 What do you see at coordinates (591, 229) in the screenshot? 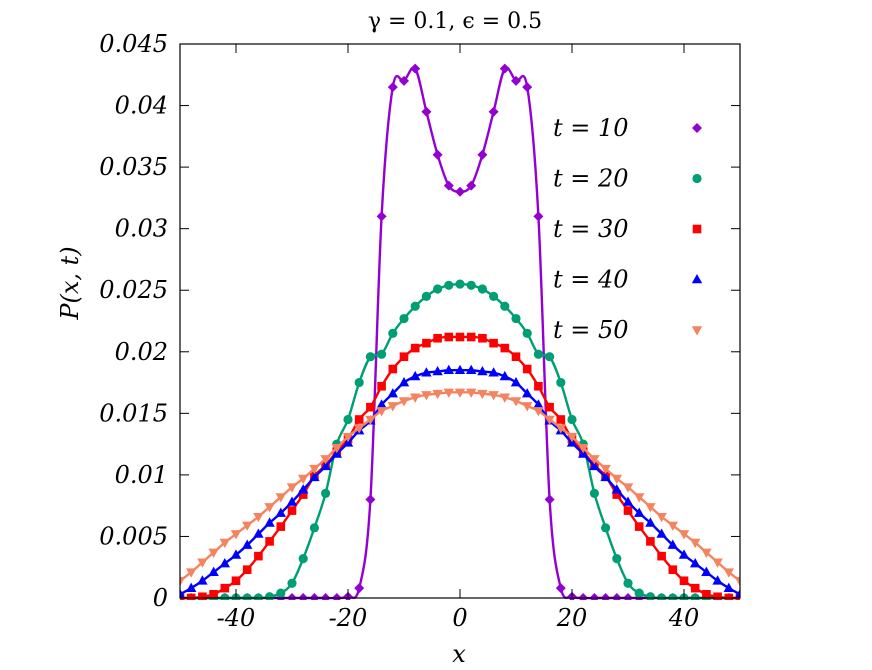
I see `legend-label: t = 30` at bounding box center [591, 229].